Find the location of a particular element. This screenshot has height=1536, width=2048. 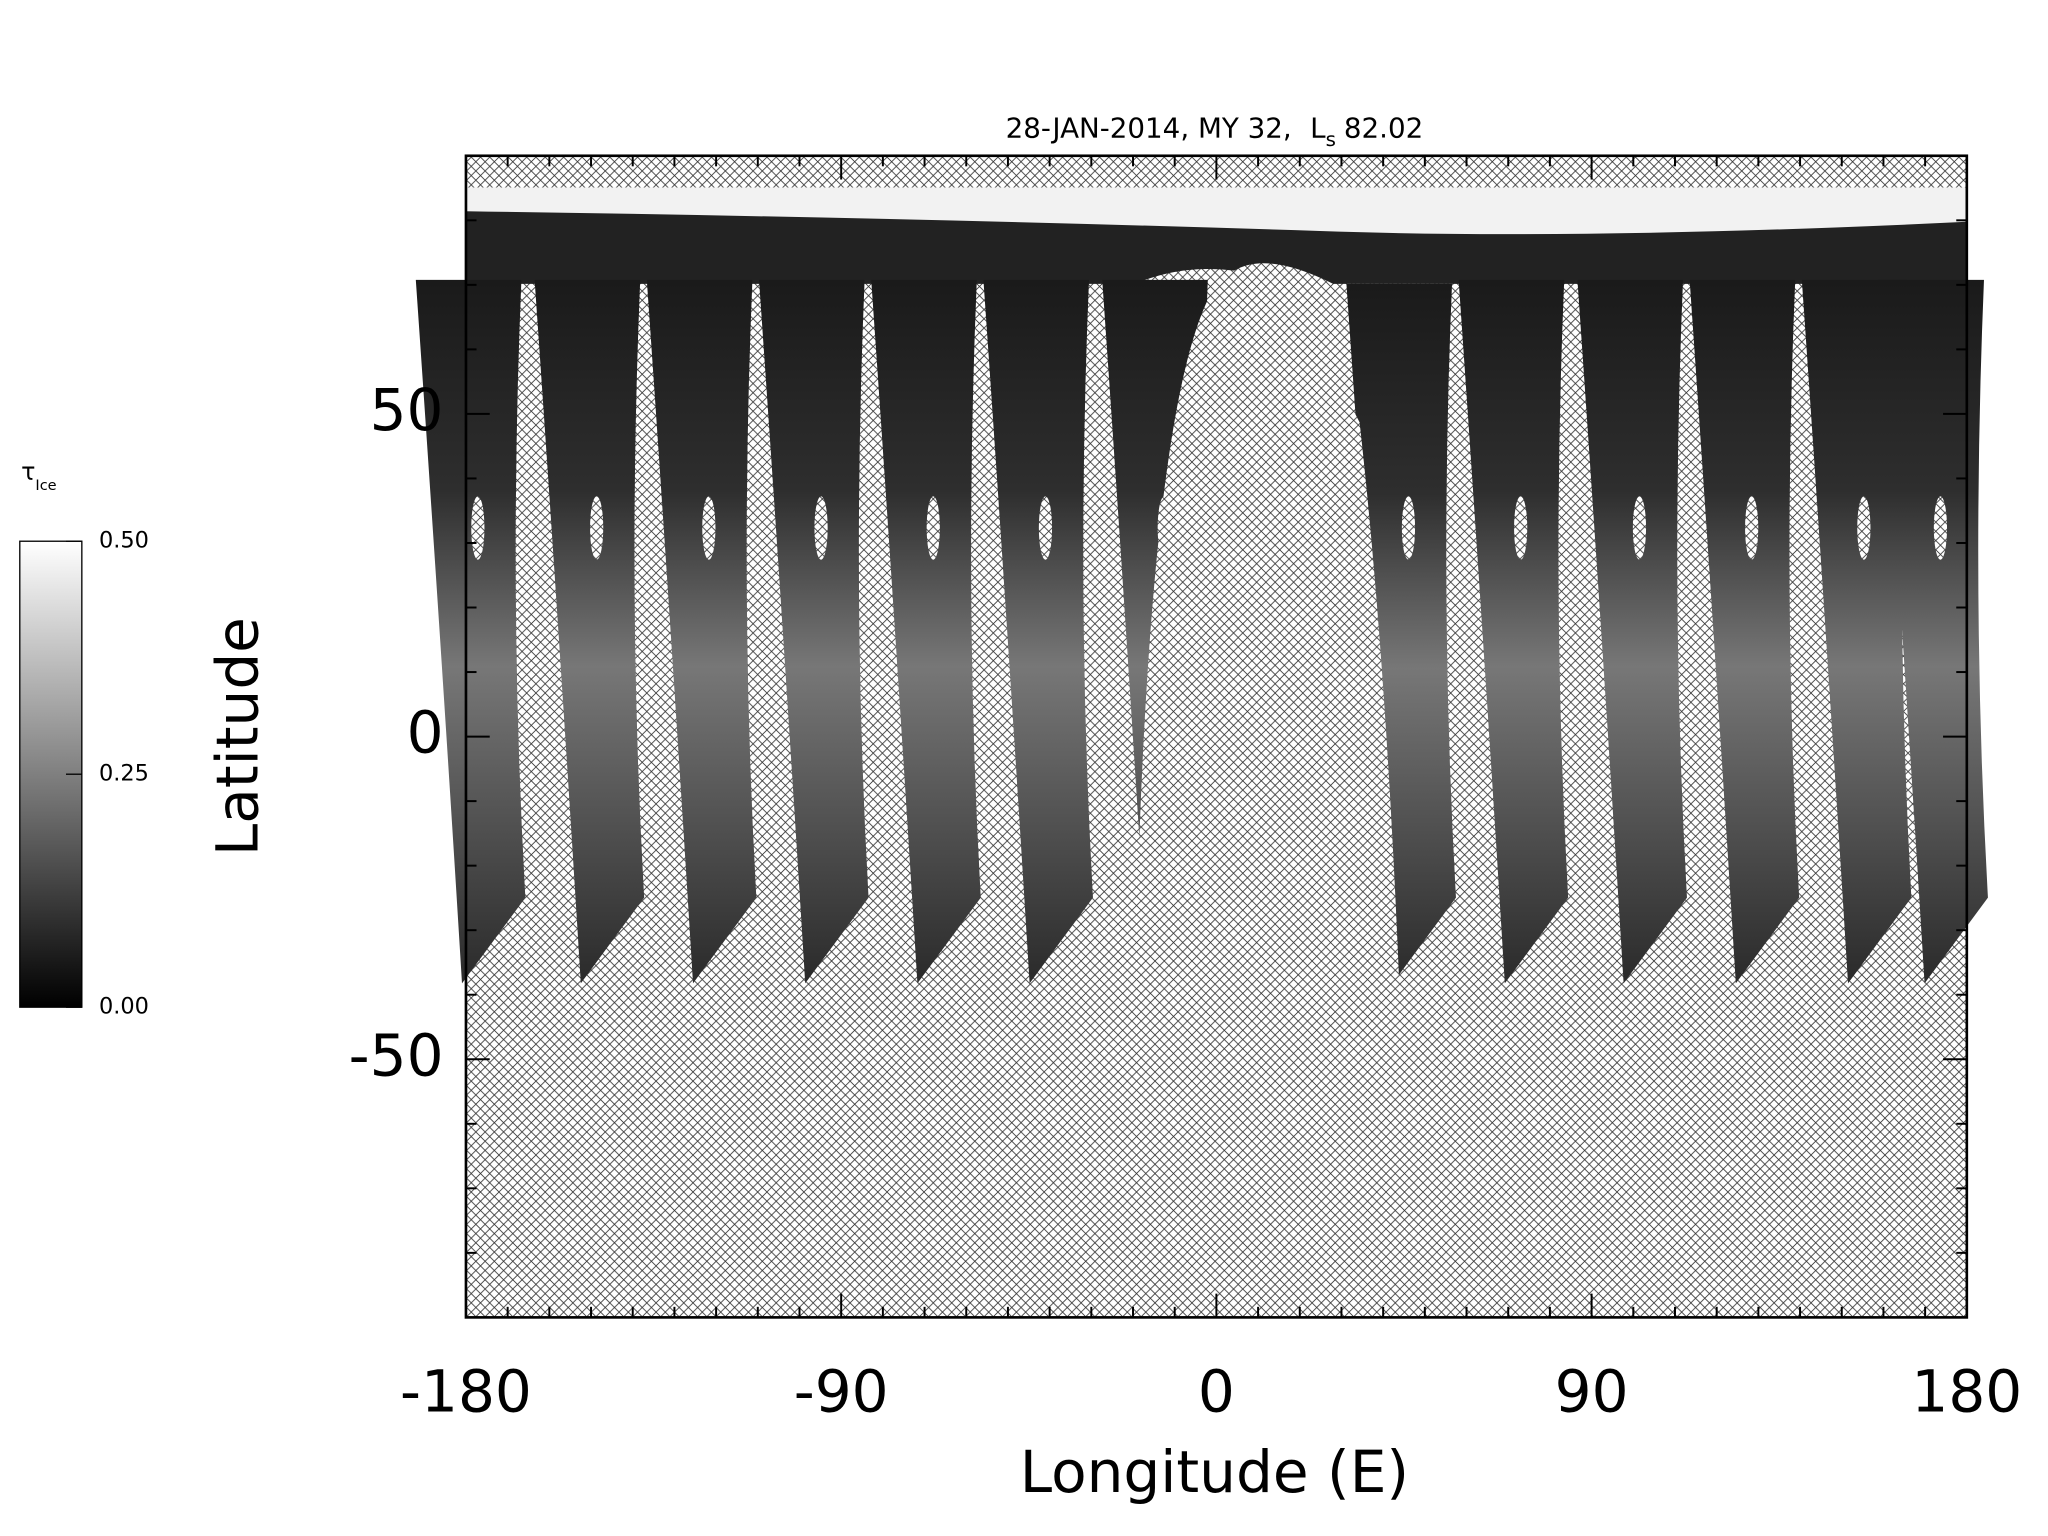

no-data-dome is located at coordinates (1267, 627).